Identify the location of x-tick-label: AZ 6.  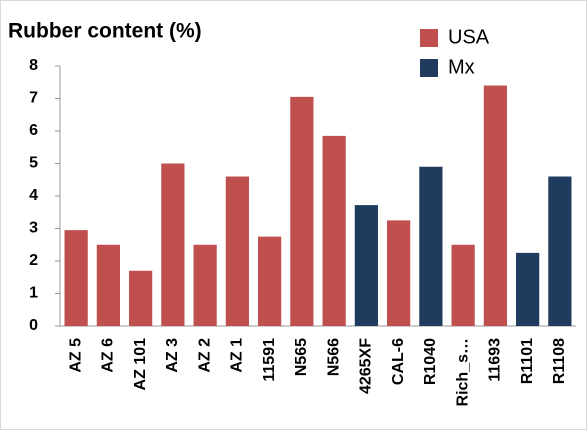
(108, 355).